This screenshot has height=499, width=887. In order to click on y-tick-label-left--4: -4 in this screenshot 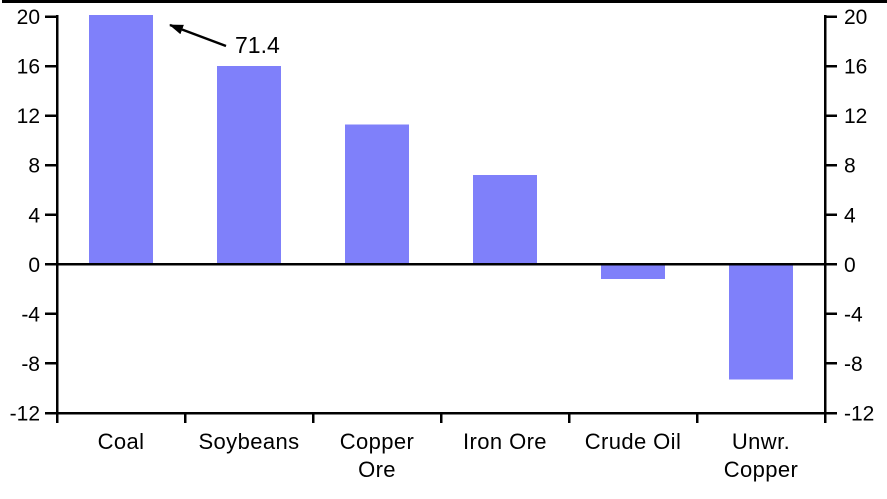, I will do `click(30, 314)`.